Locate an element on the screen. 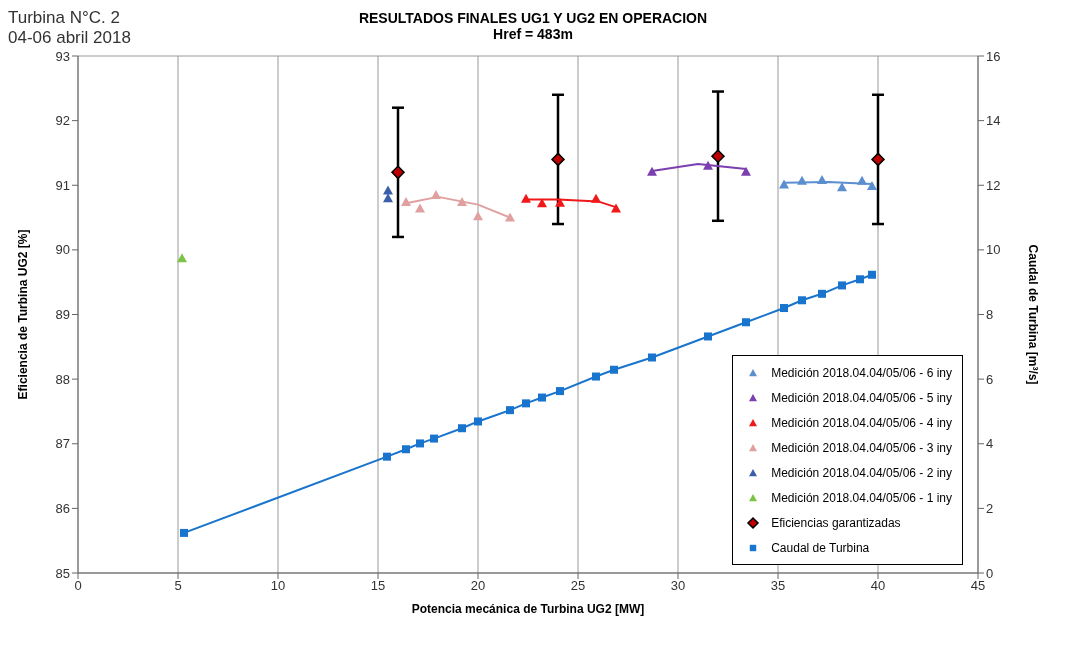 Image resolution: width=1071 pixels, height=645 pixels. legend-label: Medición 2018.04.04/05/06 - 2 iny is located at coordinates (861, 472).